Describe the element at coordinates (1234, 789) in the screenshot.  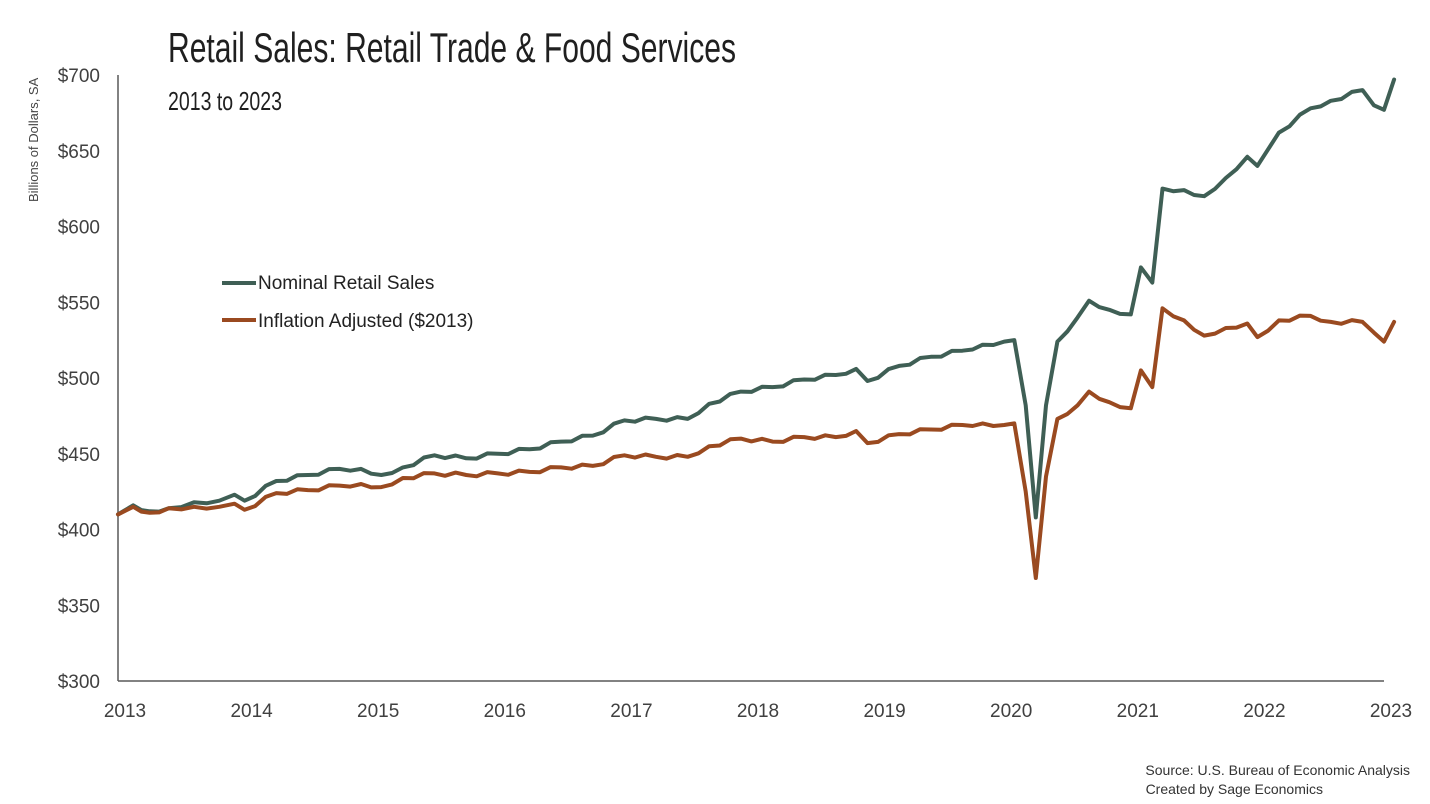
I see `credit-line: Created by Sage Economics` at that location.